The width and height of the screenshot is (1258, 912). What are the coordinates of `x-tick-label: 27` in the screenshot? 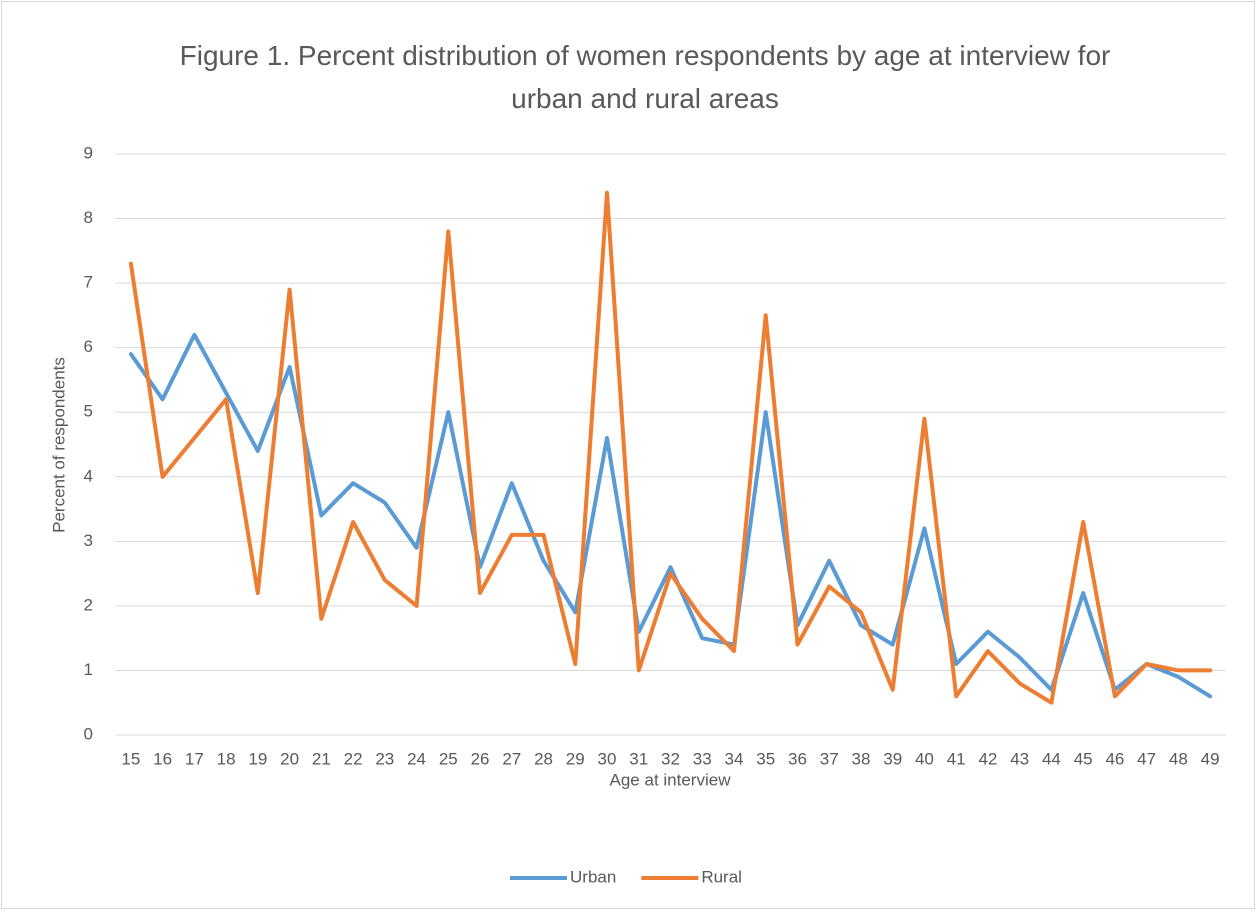 It's located at (511, 758).